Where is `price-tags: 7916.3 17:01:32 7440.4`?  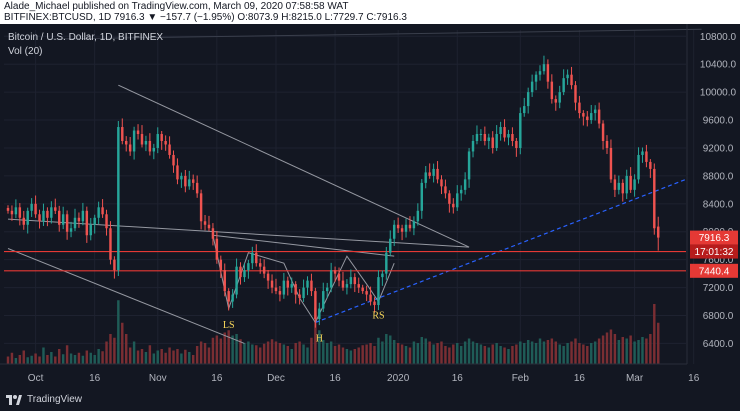
price-tags: 7916.3 17:01:32 7440.4 is located at coordinates (714, 254).